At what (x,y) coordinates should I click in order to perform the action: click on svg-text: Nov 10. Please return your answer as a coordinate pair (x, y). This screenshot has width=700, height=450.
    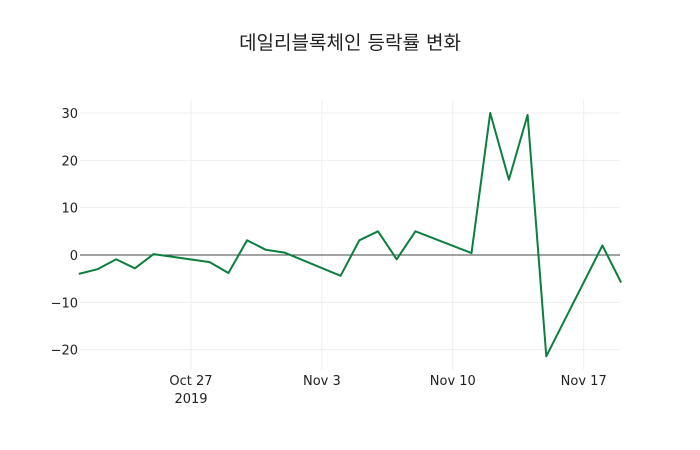
    Looking at the image, I should click on (453, 381).